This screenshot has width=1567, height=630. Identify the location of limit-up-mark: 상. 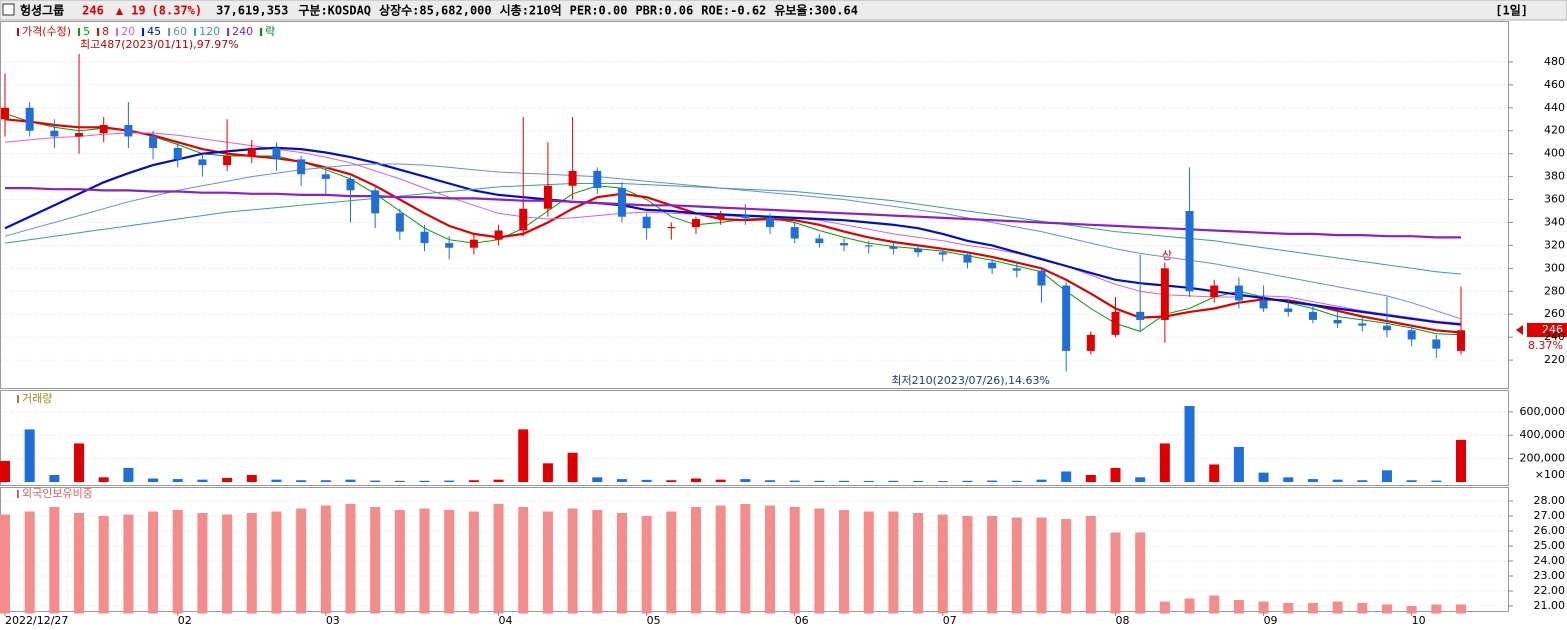
(1167, 255).